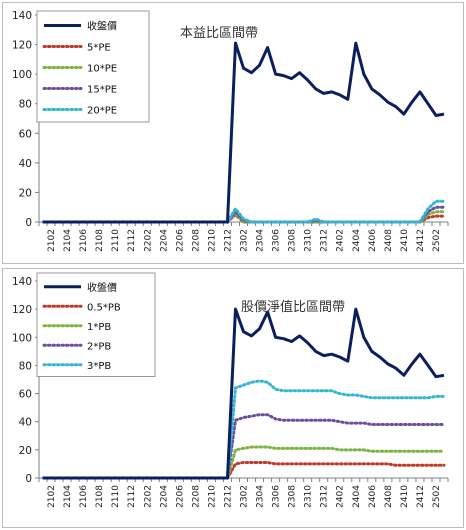  What do you see at coordinates (243, 470) in the screenshot?
I see `series-line-0.5*PB` at bounding box center [243, 470].